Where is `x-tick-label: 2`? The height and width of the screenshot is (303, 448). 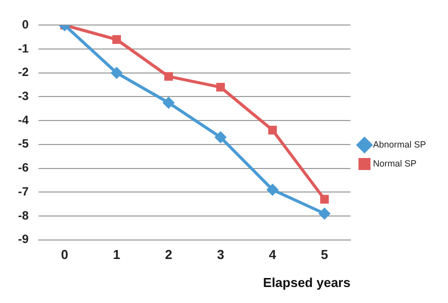 x-tick-label: 2 is located at coordinates (168, 254).